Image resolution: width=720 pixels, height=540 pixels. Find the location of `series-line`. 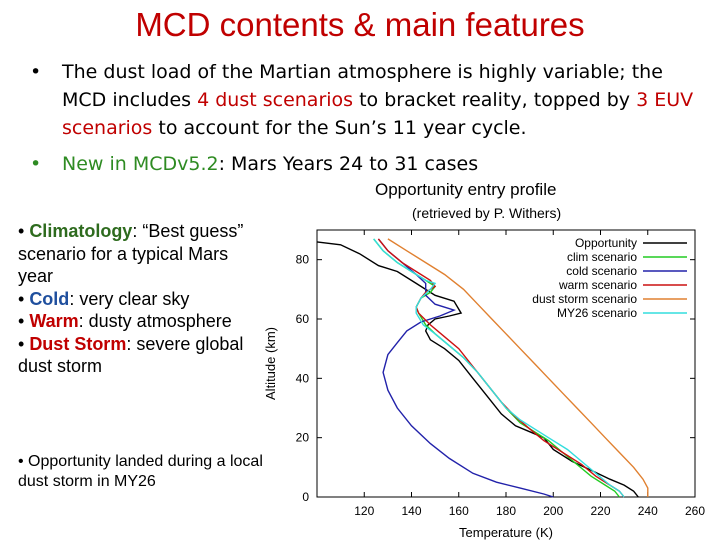

series-line is located at coordinates (465, 368).